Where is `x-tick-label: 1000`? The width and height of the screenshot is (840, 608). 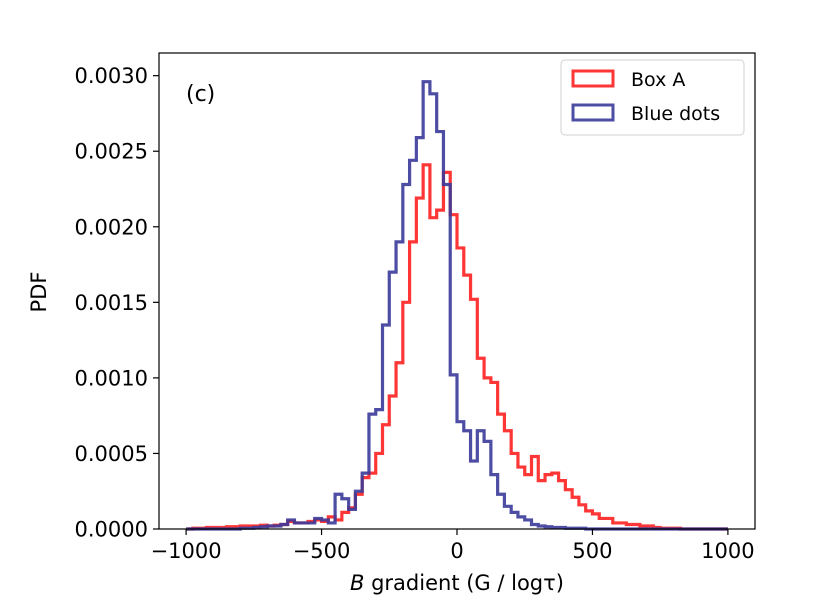
x-tick-label: 1000 is located at coordinates (727, 551).